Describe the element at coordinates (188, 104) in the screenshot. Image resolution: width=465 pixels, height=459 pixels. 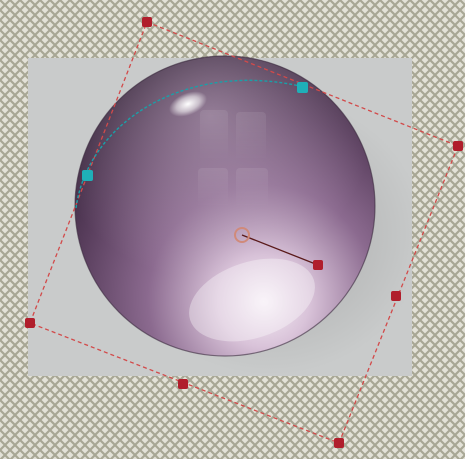
I see `specular-highlight` at that location.